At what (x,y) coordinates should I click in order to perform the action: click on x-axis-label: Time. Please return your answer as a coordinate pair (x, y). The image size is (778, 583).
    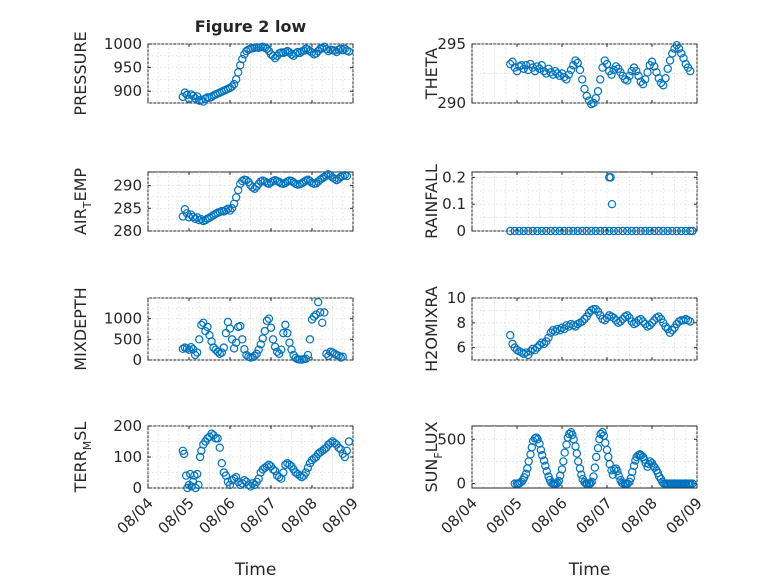
    Looking at the image, I should click on (589, 570).